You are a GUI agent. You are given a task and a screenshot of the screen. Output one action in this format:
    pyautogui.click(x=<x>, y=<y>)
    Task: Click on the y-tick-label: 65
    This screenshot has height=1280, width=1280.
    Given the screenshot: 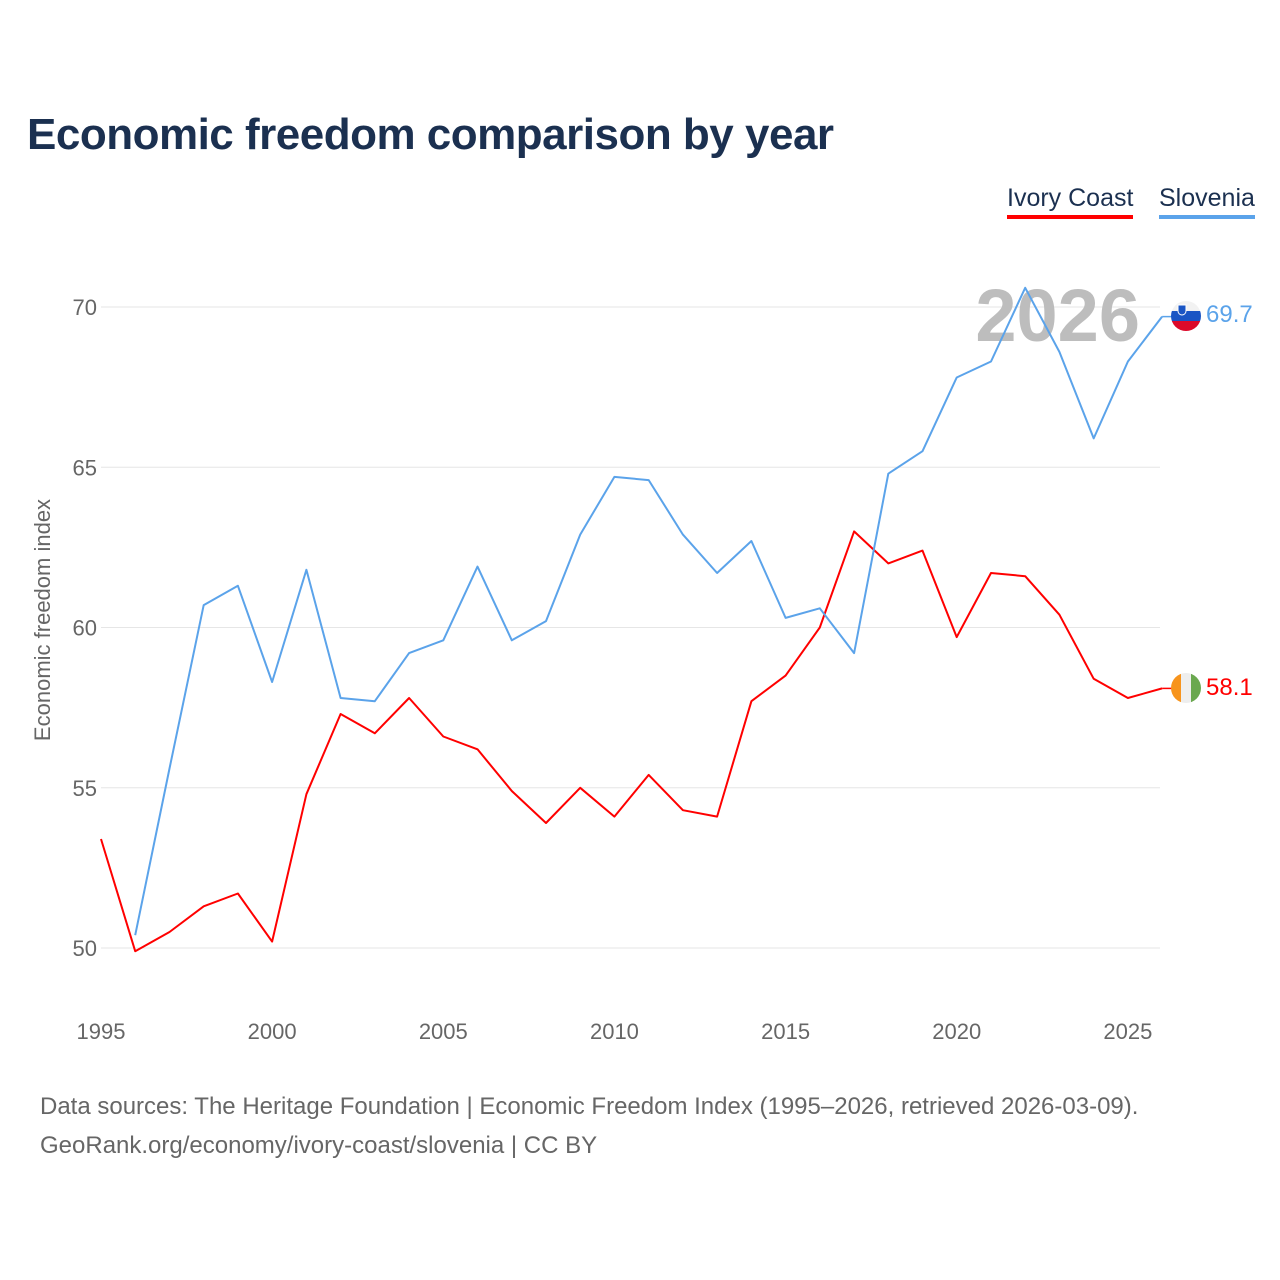 What is the action you would take?
    pyautogui.click(x=85, y=467)
    